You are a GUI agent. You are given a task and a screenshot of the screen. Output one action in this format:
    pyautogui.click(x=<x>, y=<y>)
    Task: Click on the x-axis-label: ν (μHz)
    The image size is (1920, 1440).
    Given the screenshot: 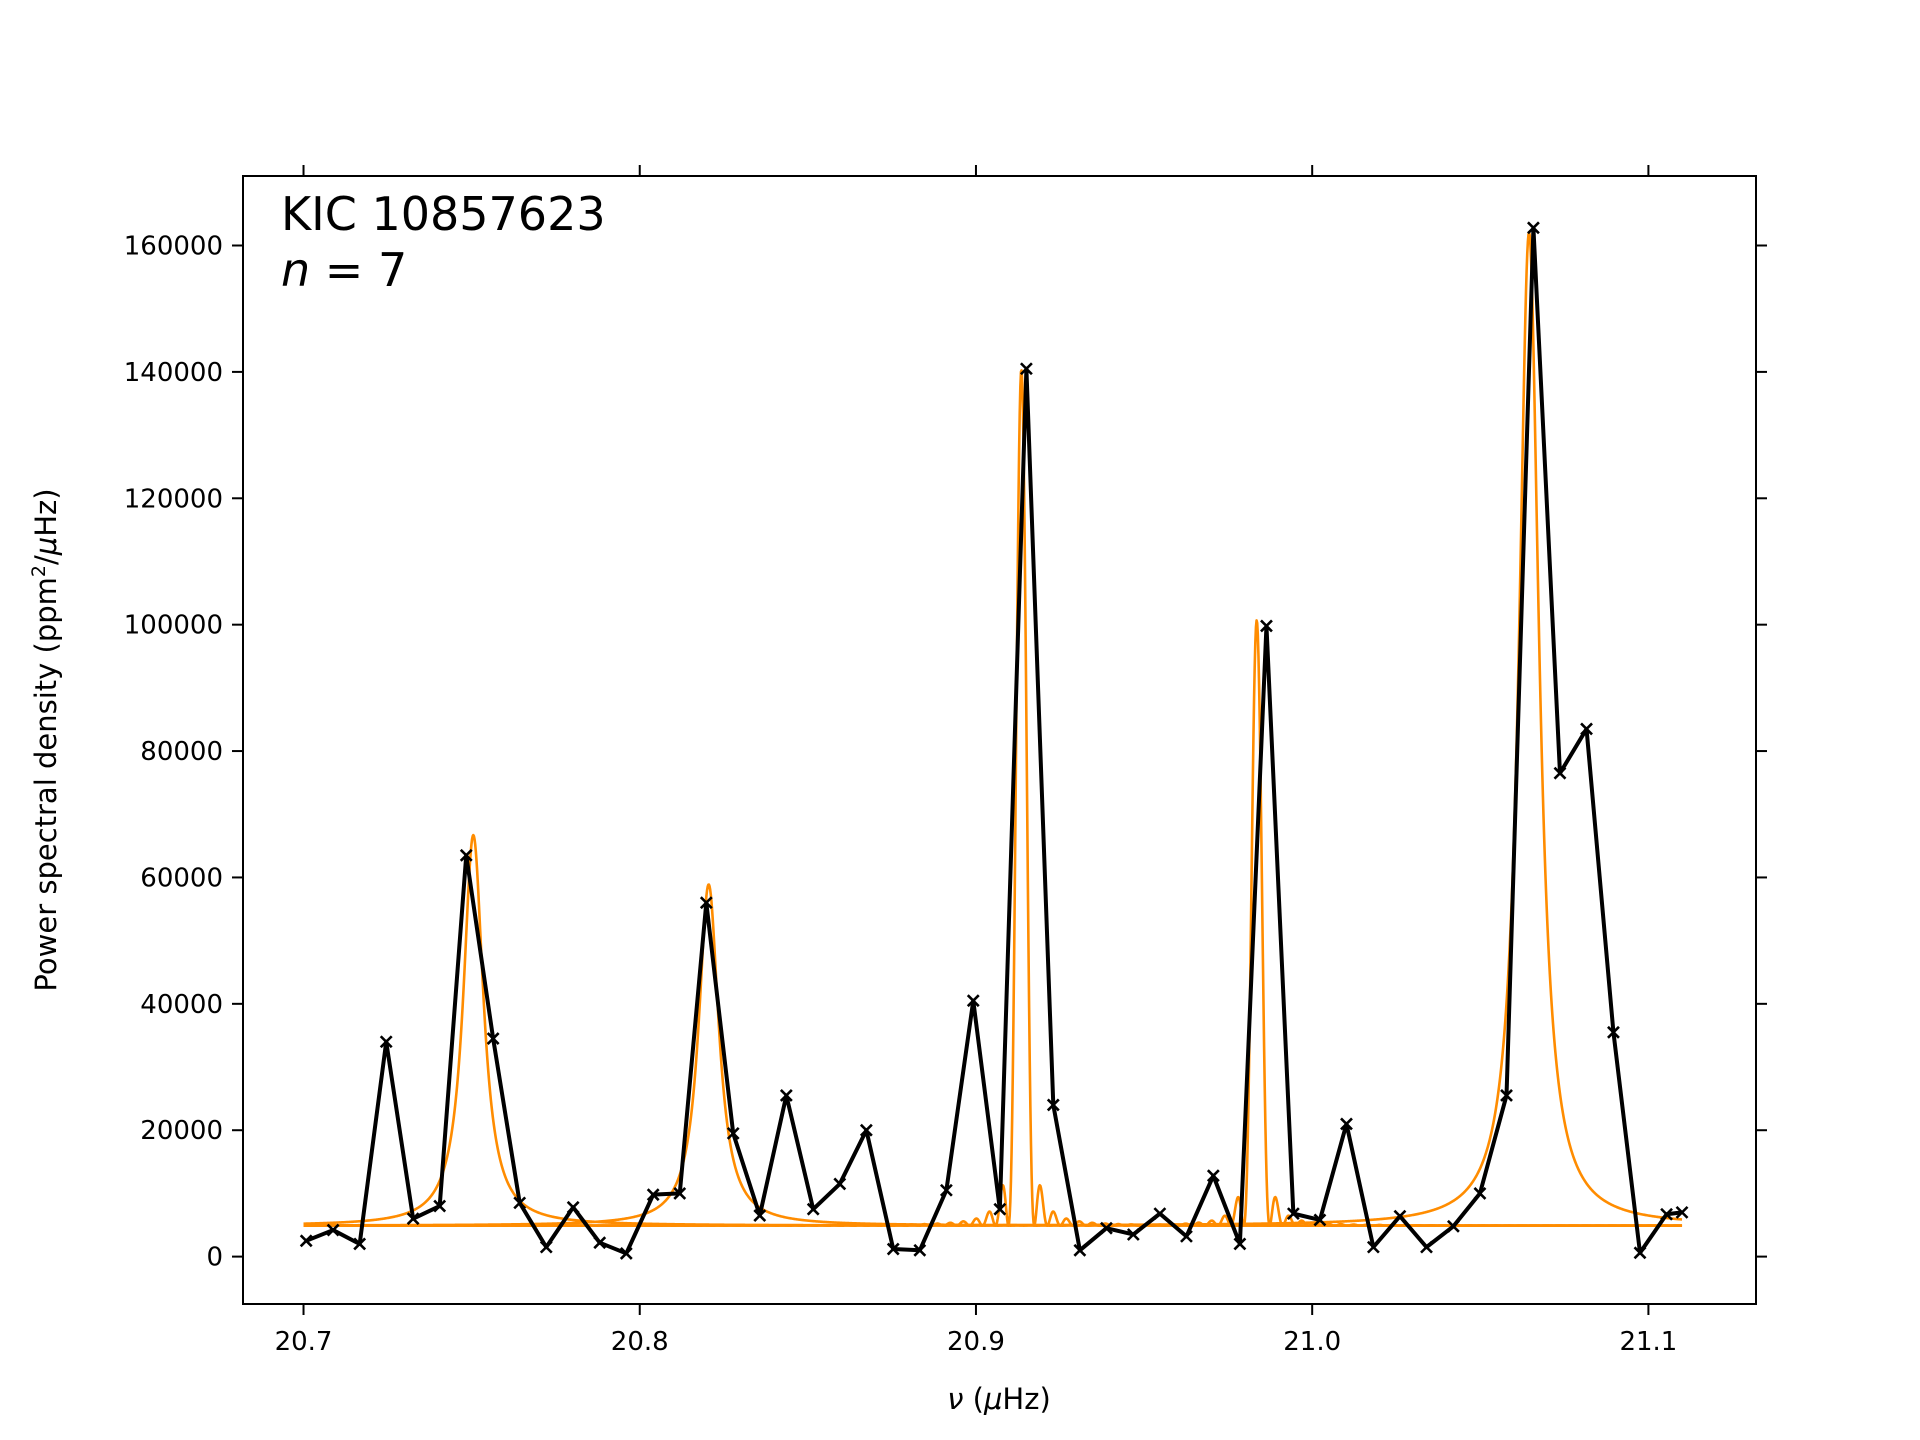 What is the action you would take?
    pyautogui.click(x=999, y=1399)
    